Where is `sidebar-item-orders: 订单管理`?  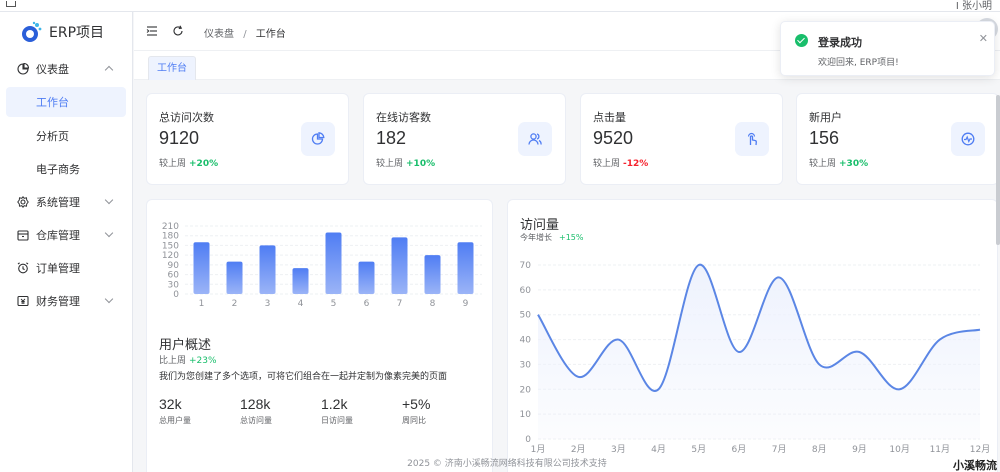
sidebar-item-orders: 订单管理 is located at coordinates (66, 267).